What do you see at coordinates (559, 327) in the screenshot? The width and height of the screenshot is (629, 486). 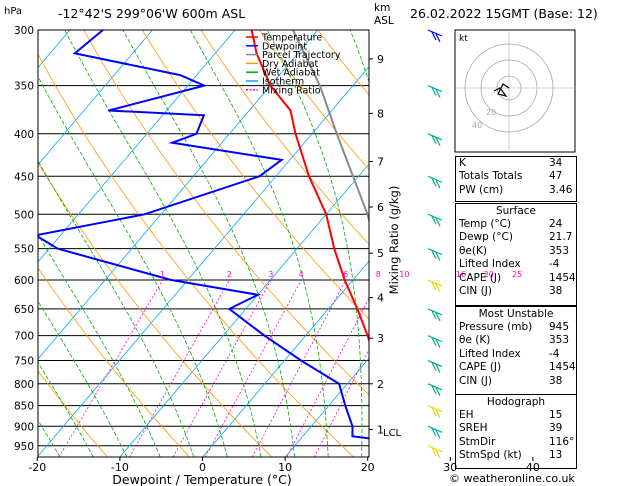 I see `most-unstable-value: 945` at bounding box center [559, 327].